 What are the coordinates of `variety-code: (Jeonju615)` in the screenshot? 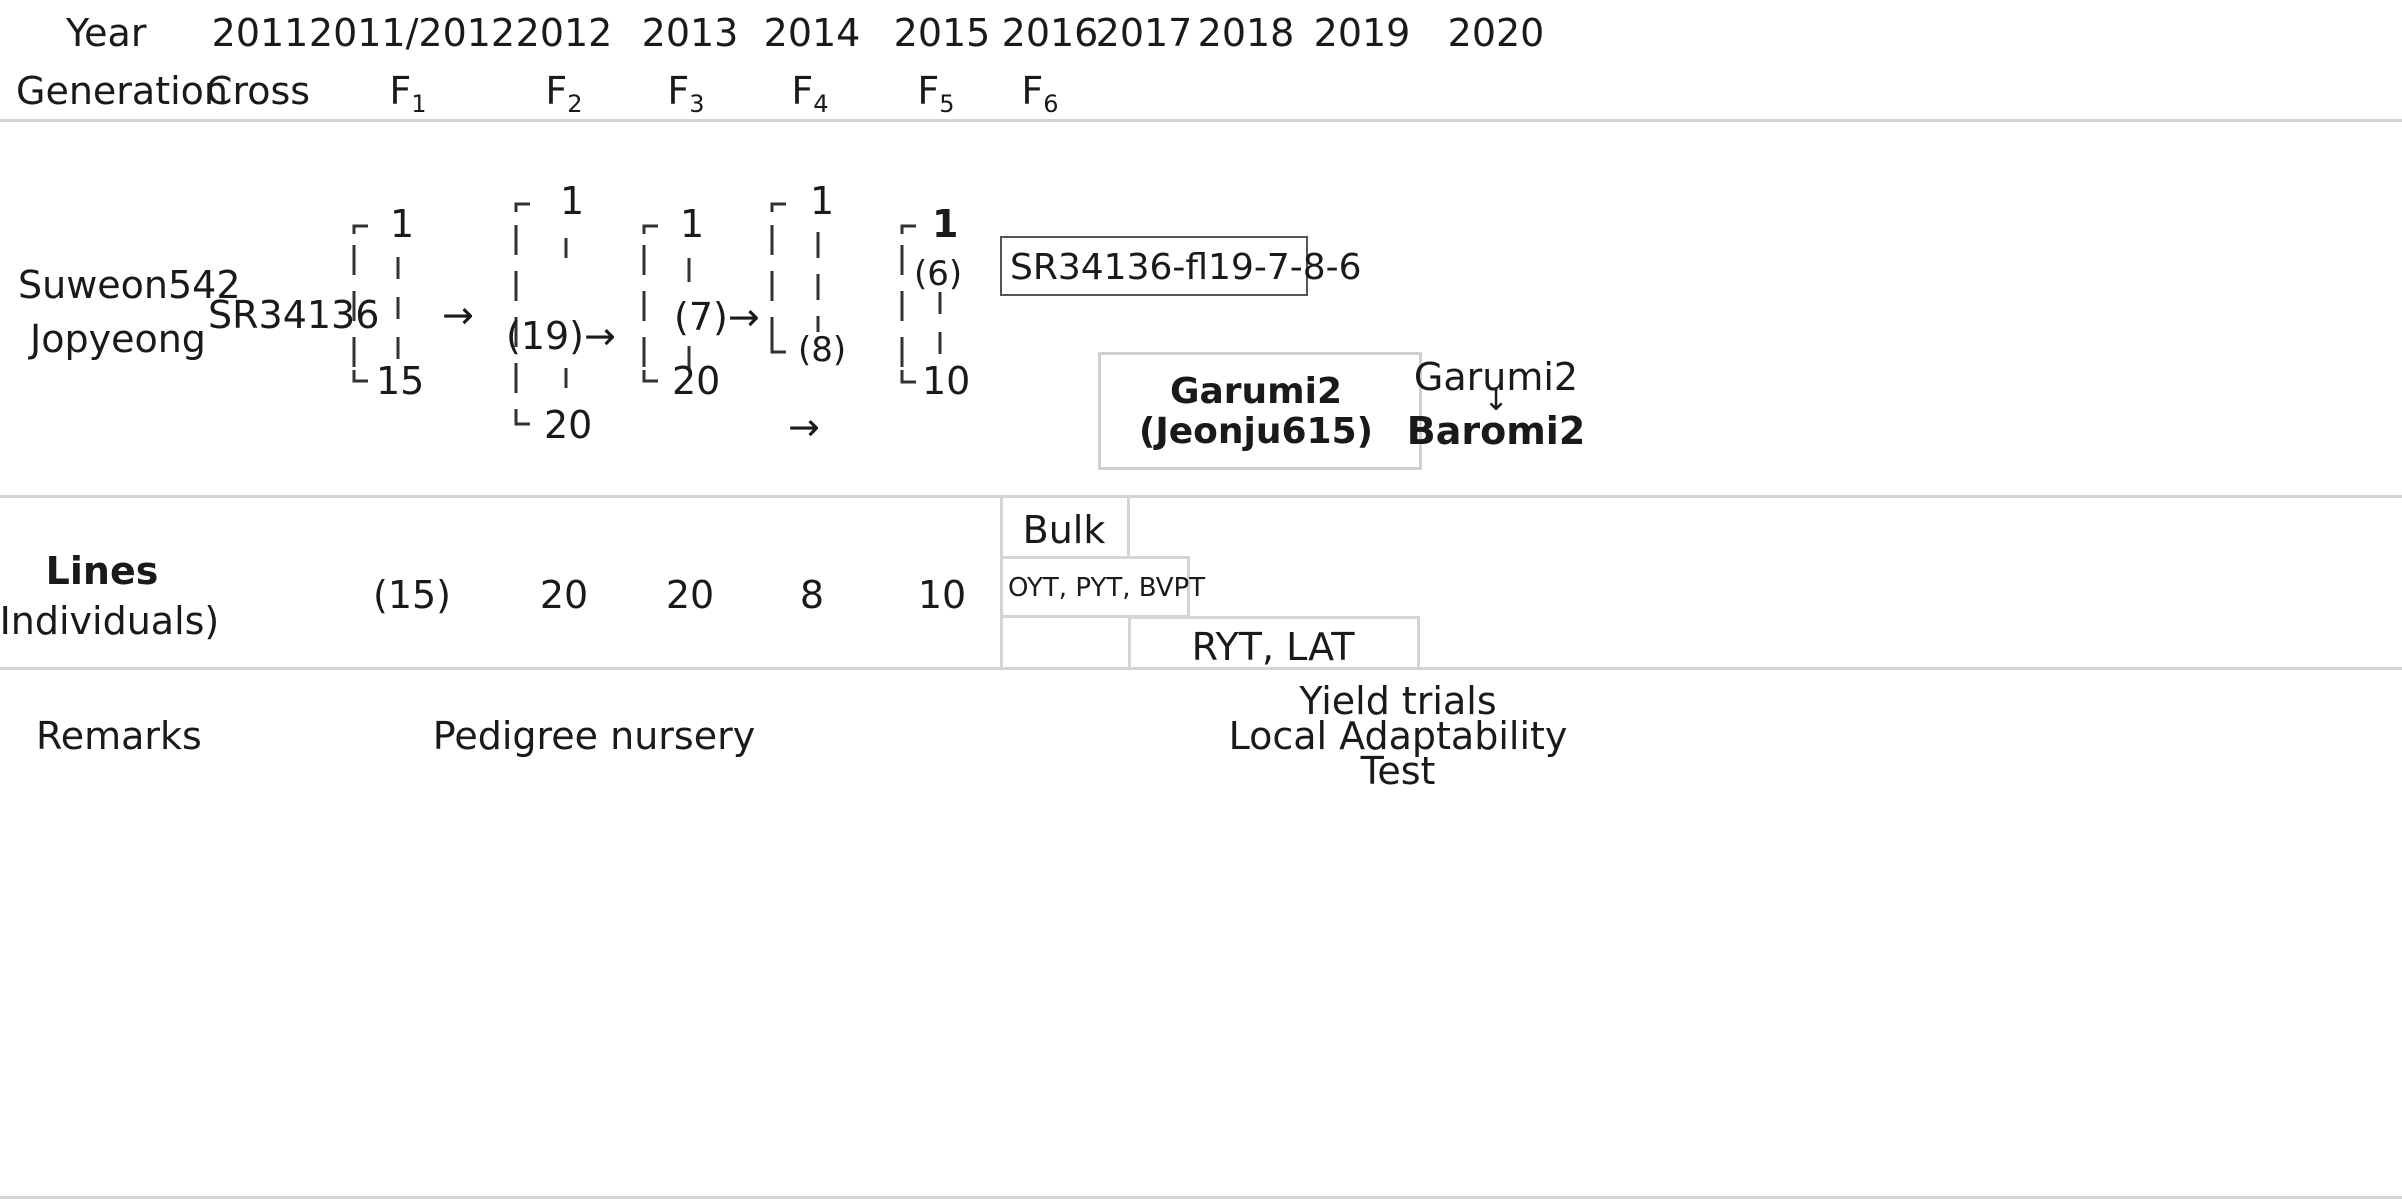 It's located at (1256, 431).